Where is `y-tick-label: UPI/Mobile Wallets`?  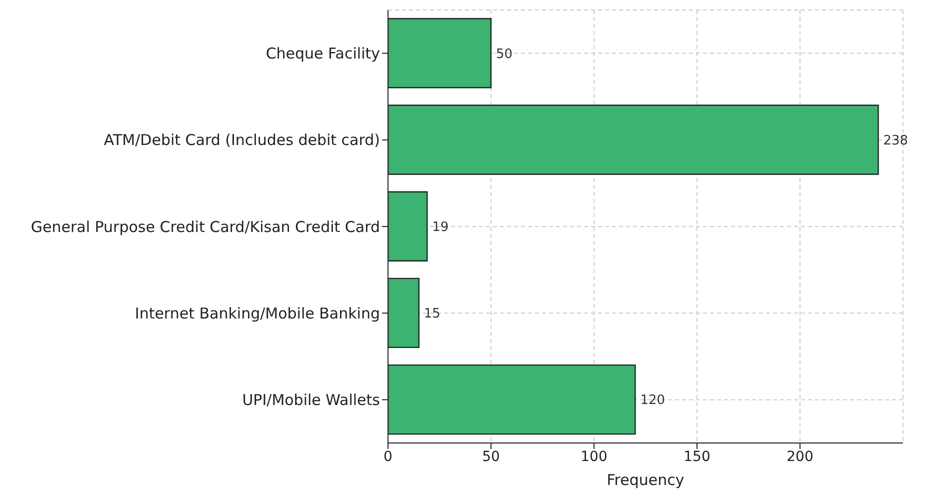
y-tick-label: UPI/Mobile Wallets is located at coordinates (311, 400).